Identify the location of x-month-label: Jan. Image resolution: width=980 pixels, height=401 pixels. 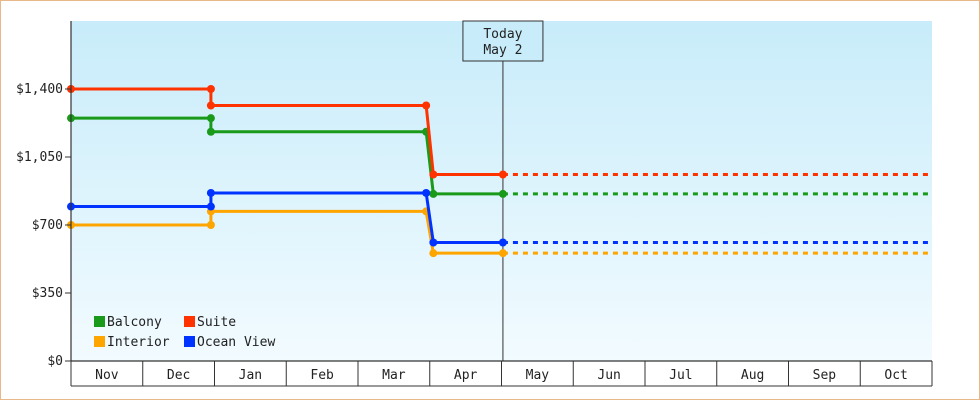
(250, 375).